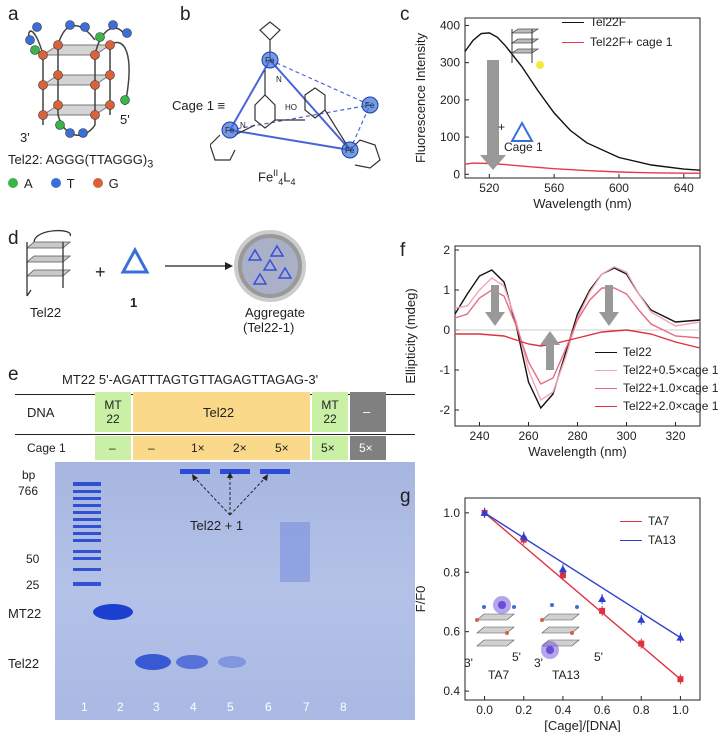  Describe the element at coordinates (306, 707) in the screenshot. I see `lane-7: 7` at that location.